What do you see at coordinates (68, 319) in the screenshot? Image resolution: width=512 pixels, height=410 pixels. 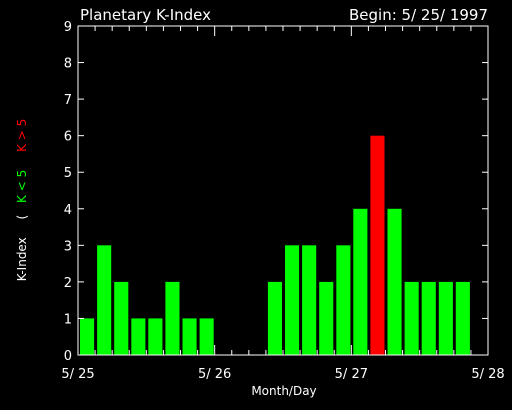 I see `y-tick-label: 1` at bounding box center [68, 319].